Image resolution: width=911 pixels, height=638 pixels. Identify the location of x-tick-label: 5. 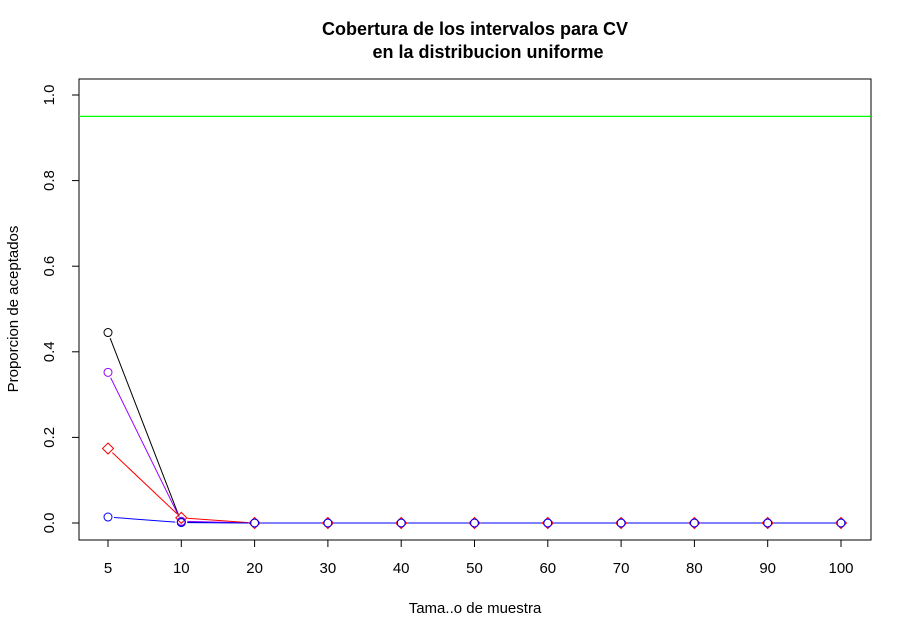
(108, 568).